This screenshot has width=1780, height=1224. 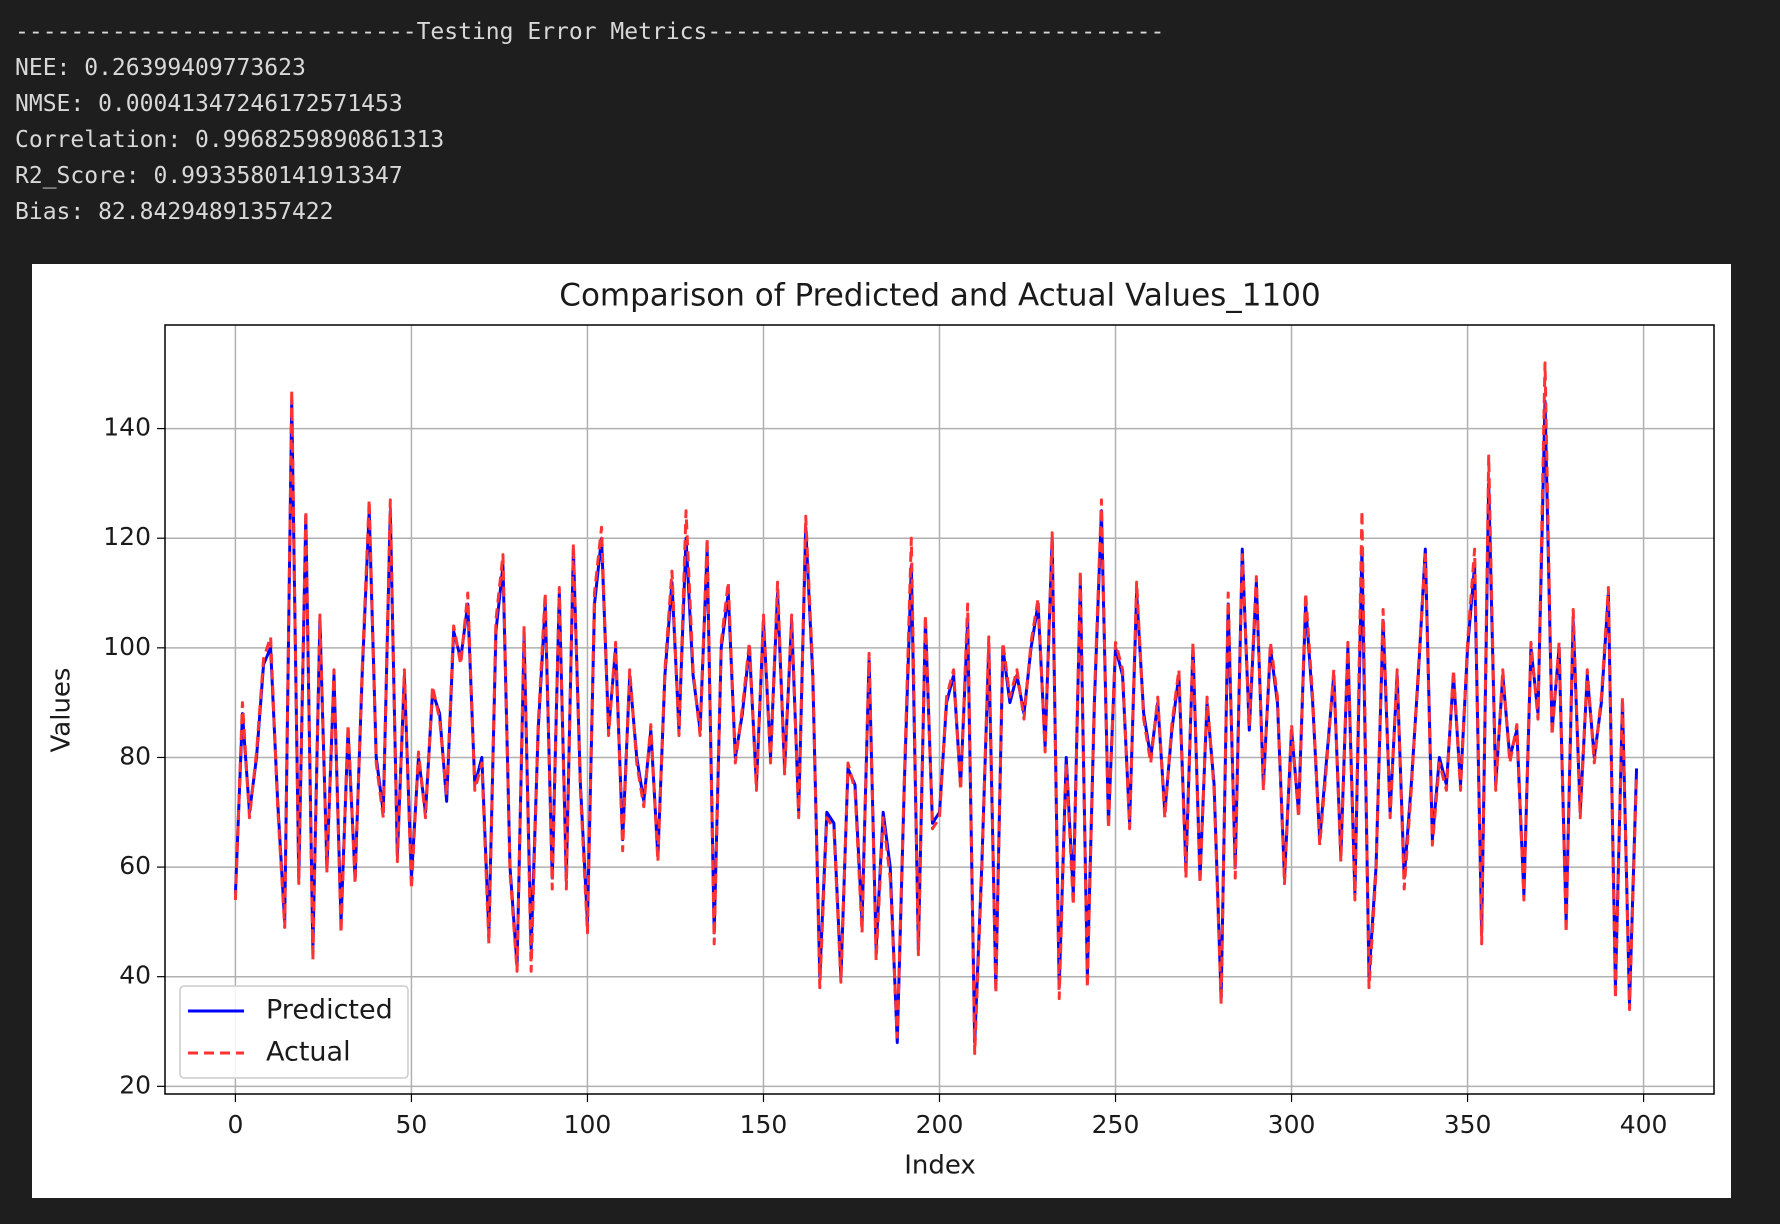 What do you see at coordinates (764, 1124) in the screenshot?
I see `x-tick-label: 150` at bounding box center [764, 1124].